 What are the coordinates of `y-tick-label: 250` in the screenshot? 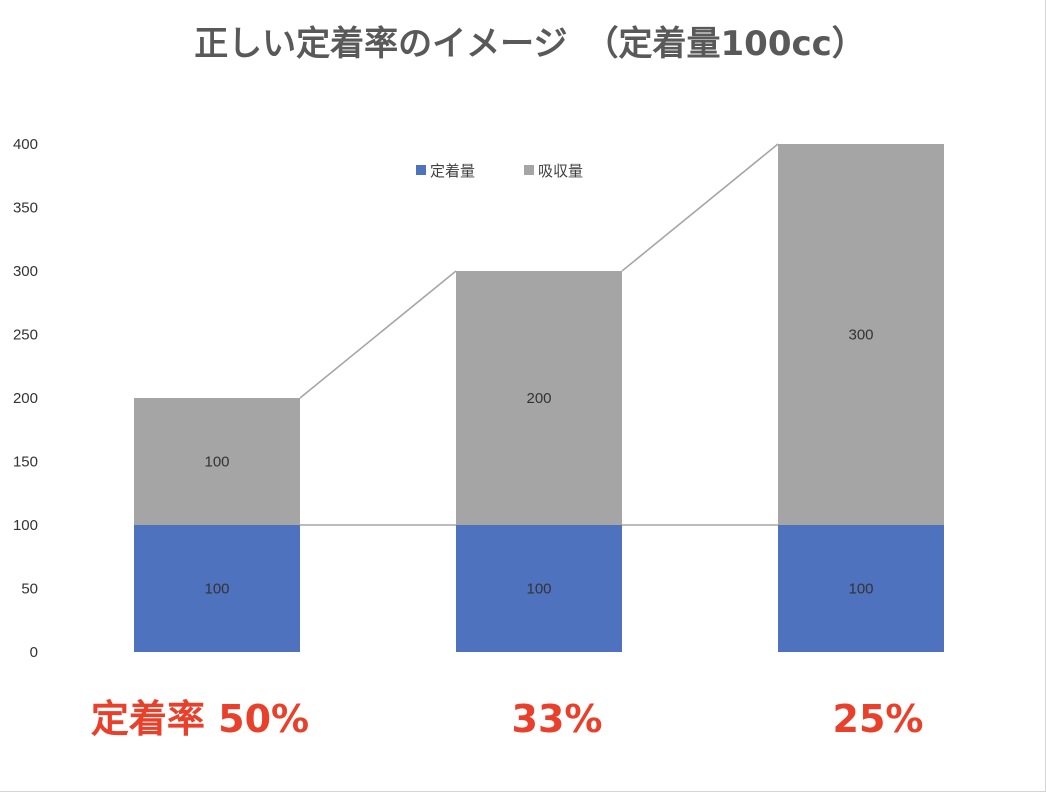 It's located at (25, 335).